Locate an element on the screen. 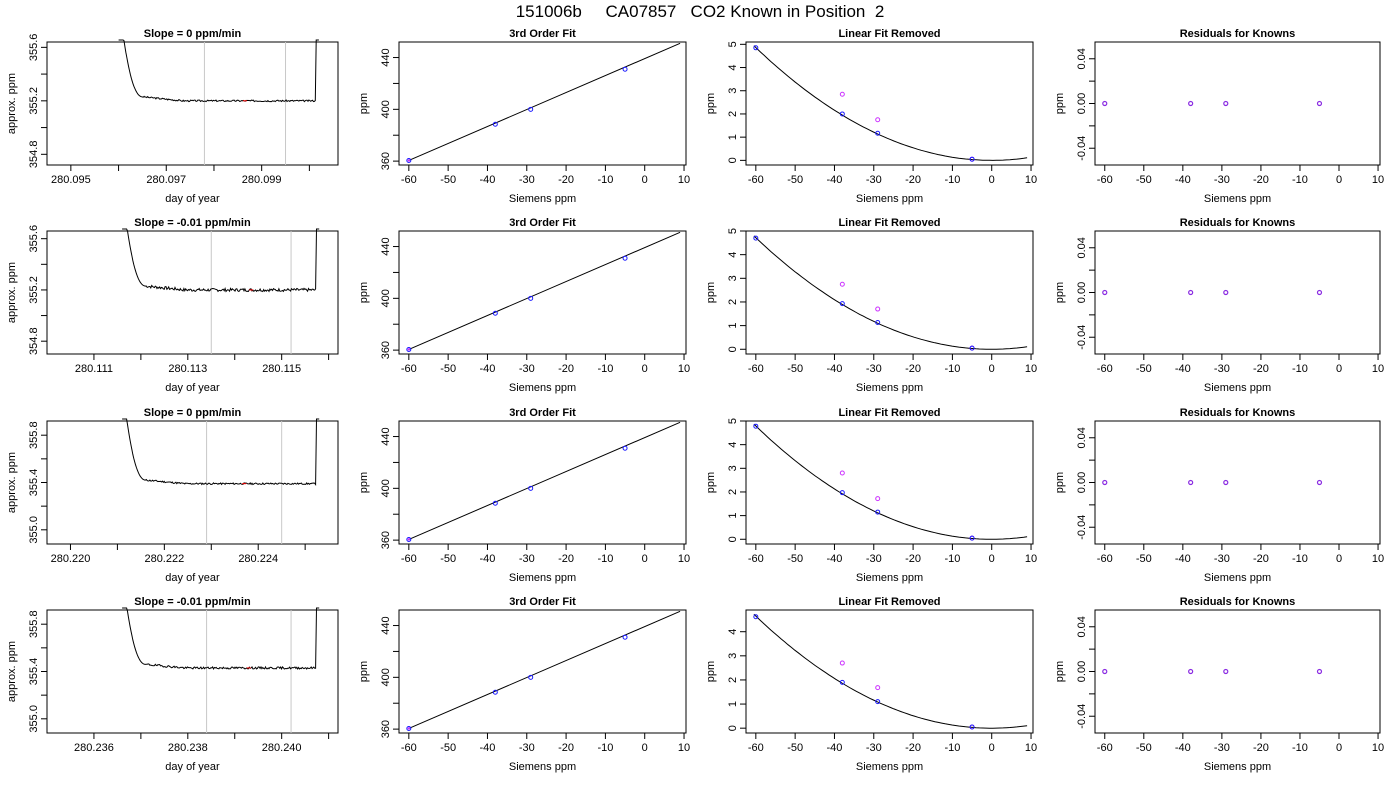 The image size is (1400, 800). panel-title: 3rd Order Fit is located at coordinates (542, 413).